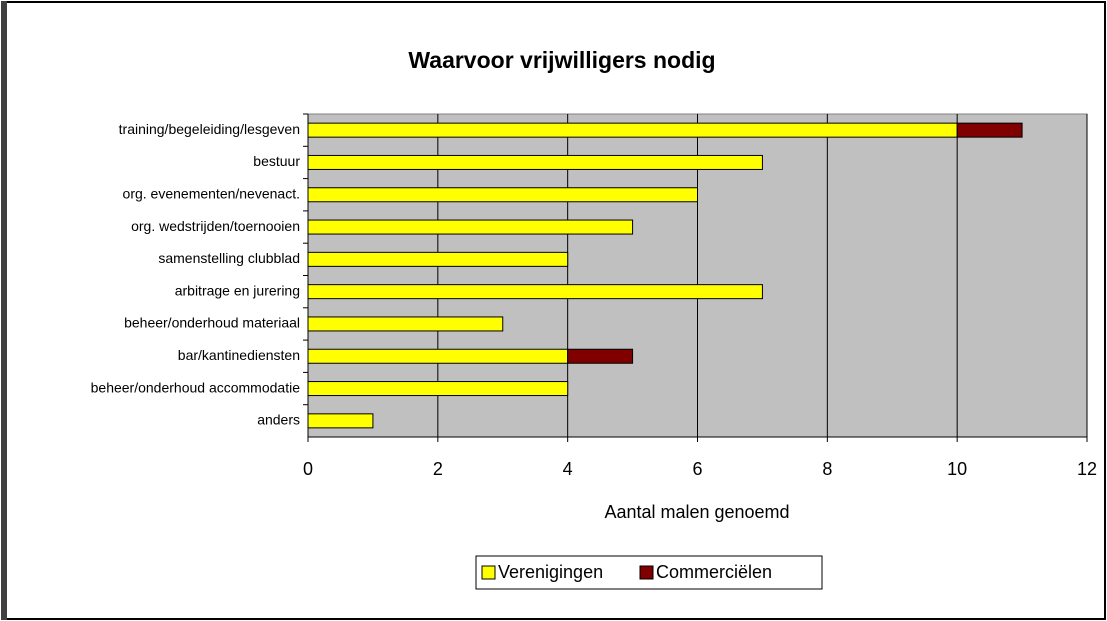 This screenshot has width=1107, height=621. What do you see at coordinates (209, 129) in the screenshot?
I see `y-tick-label: training/begeleiding/lesgeven` at bounding box center [209, 129].